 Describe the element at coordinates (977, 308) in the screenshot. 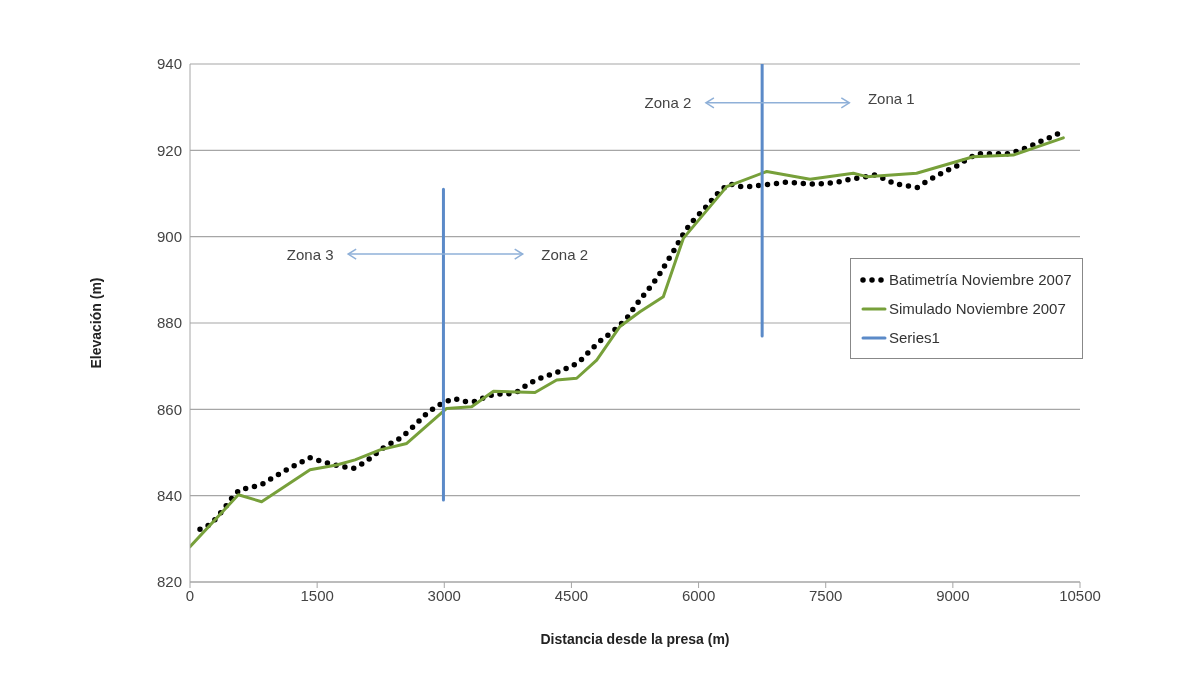

I see `legend-label: Simulado Noviembre 2007` at that location.